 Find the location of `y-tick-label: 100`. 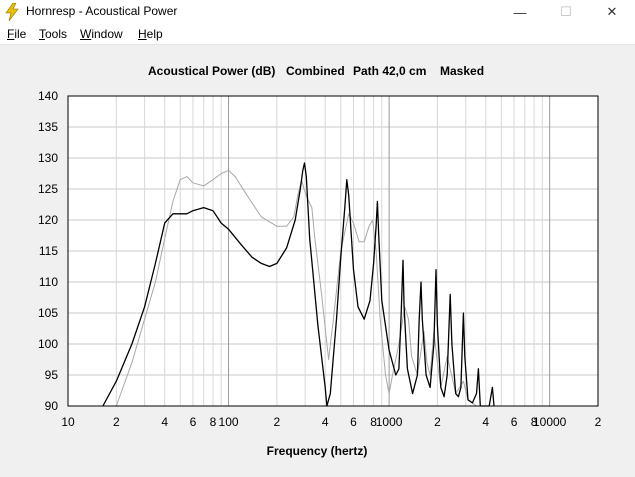

y-tick-label: 100 is located at coordinates (48, 344).